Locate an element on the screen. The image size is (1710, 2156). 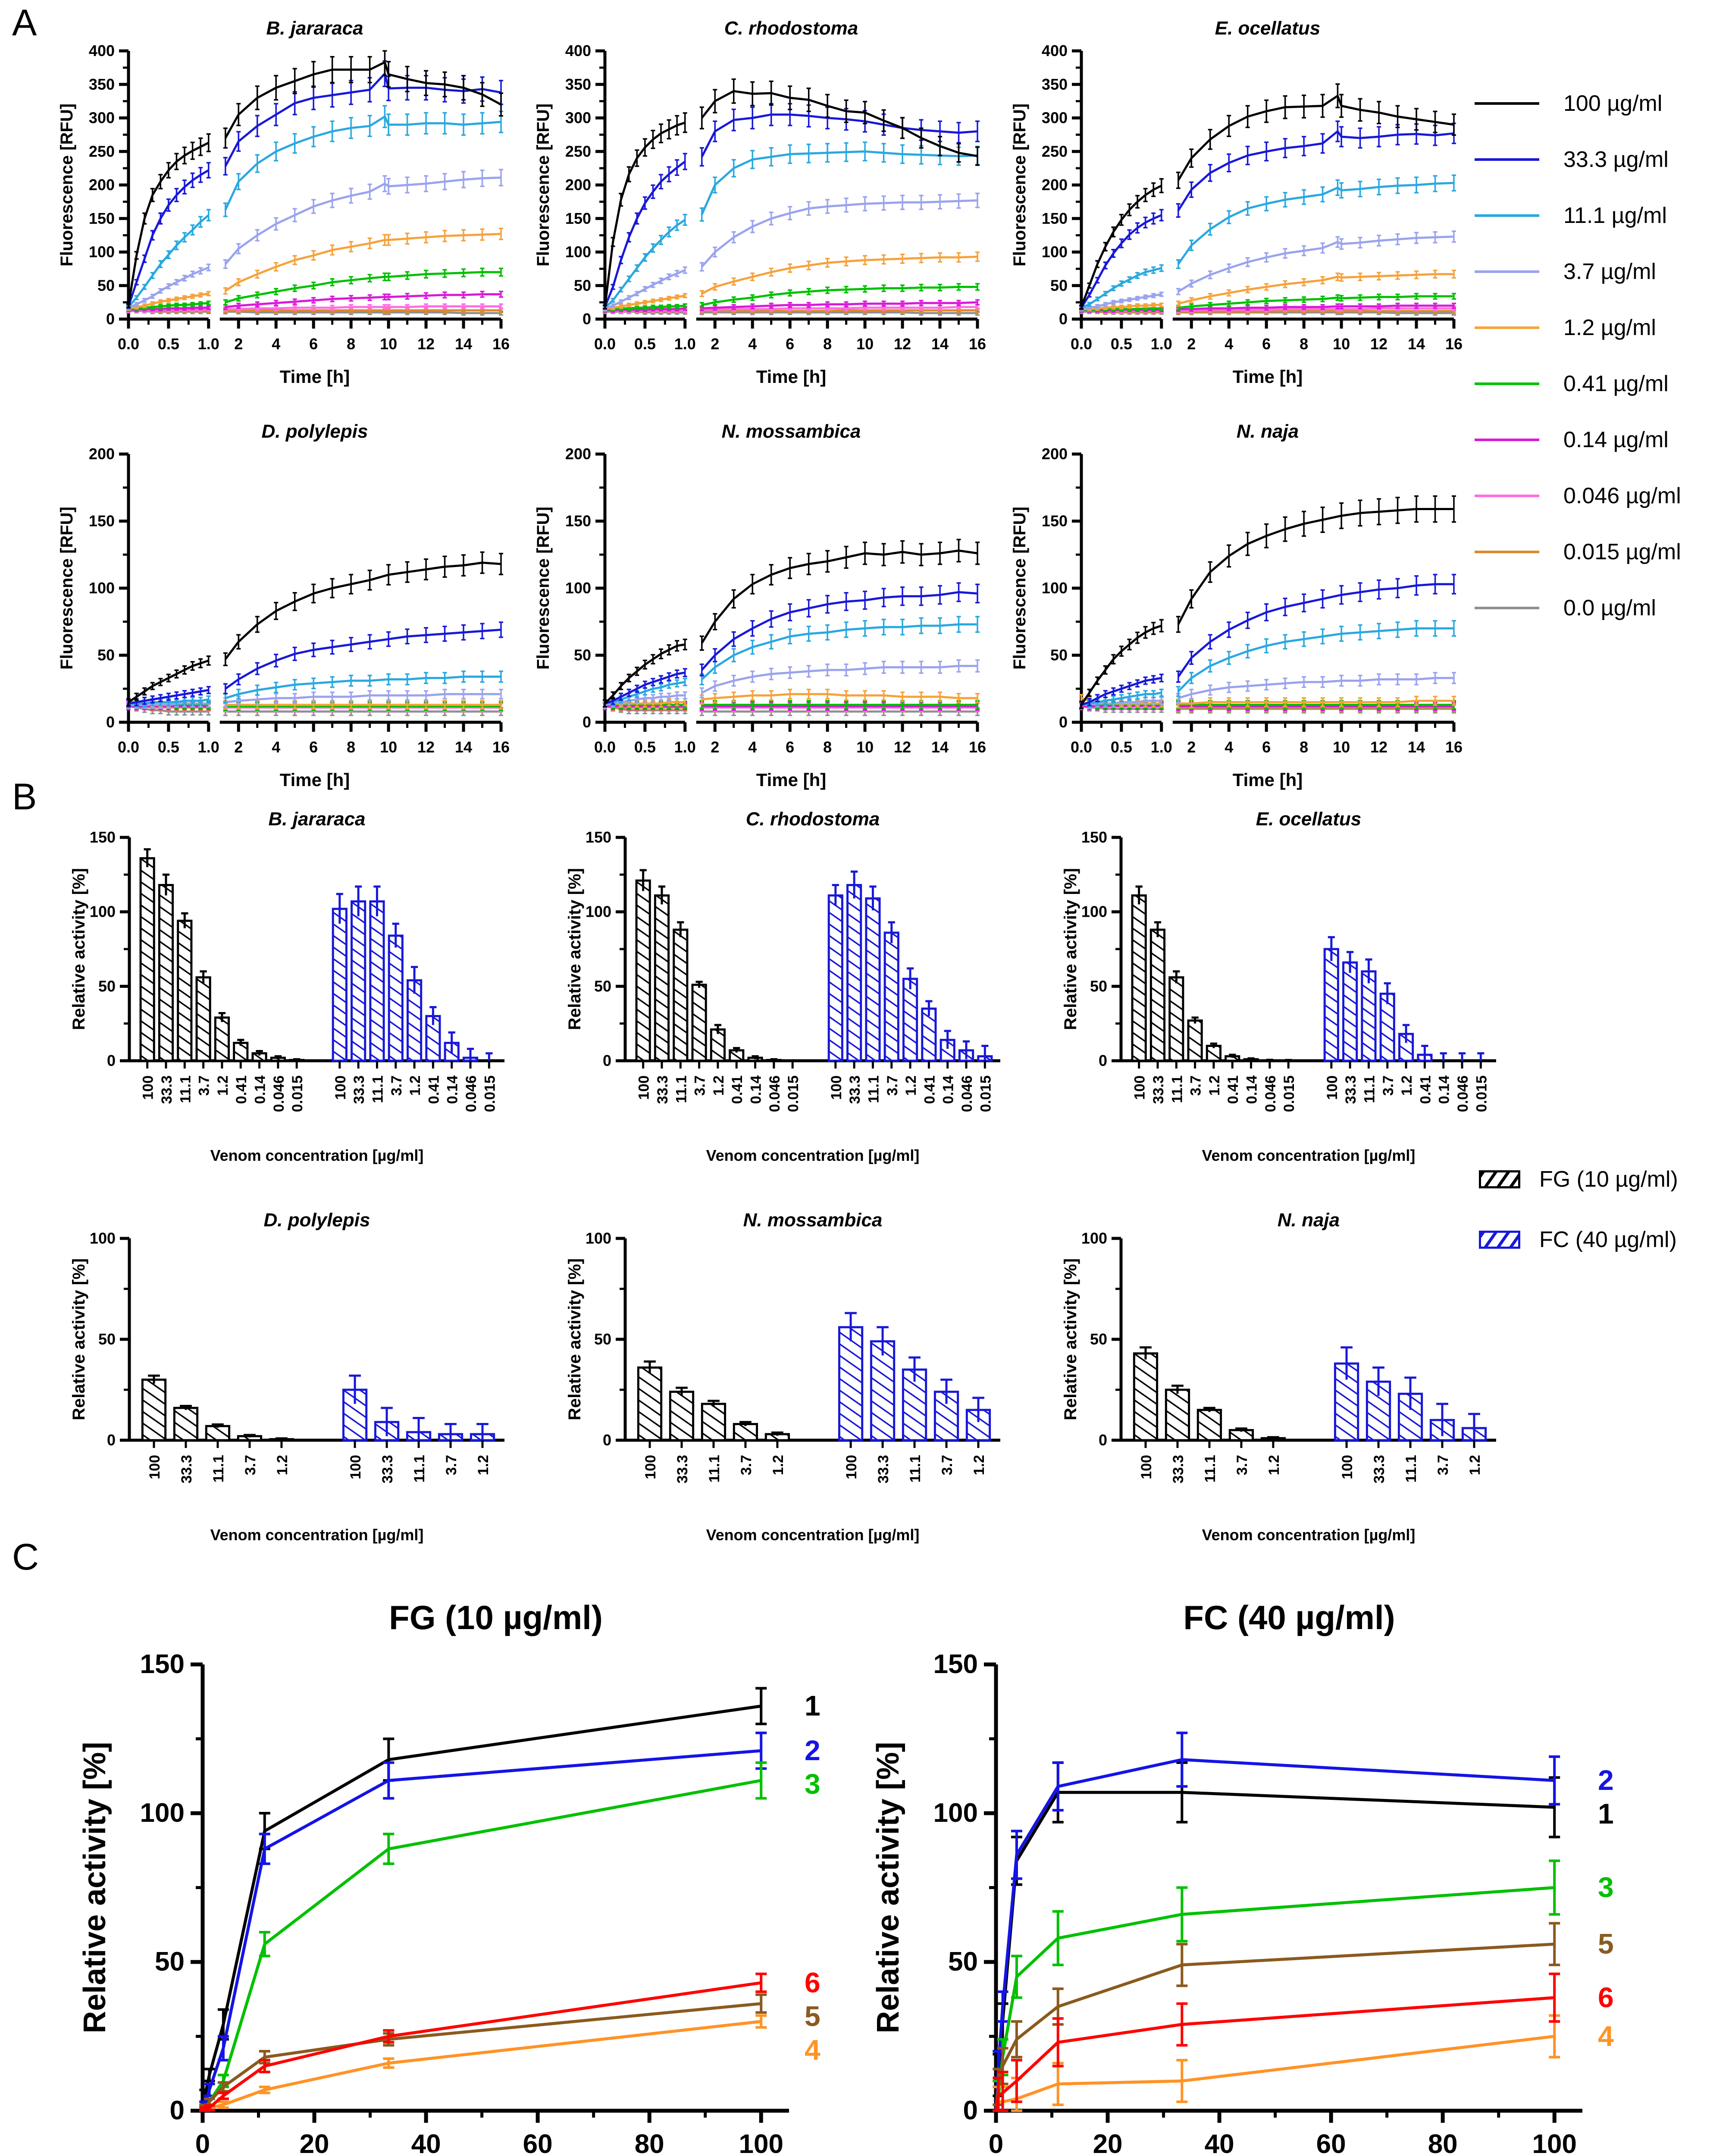
legend-item-concentration: 11.1 µg/ml is located at coordinates (1578, 216).